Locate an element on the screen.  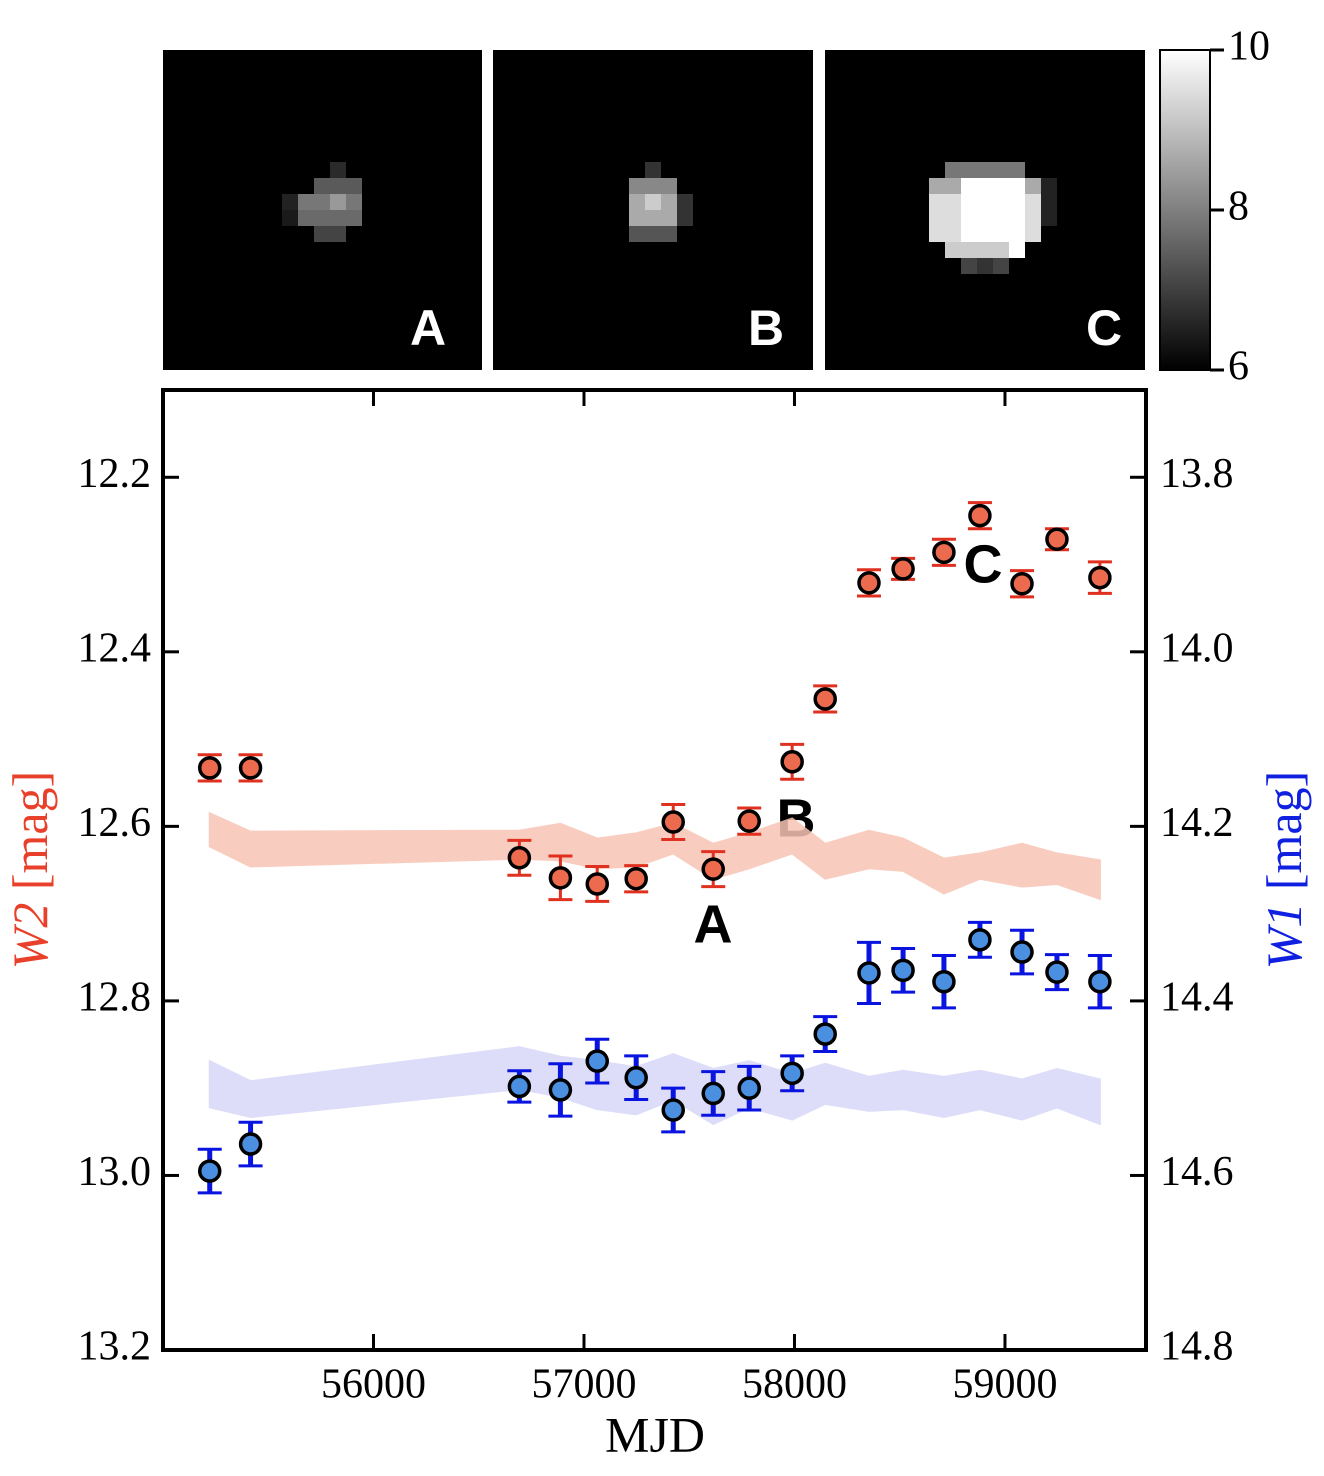
y2-axis-label: W1 [mag] is located at coordinates (1284, 870).